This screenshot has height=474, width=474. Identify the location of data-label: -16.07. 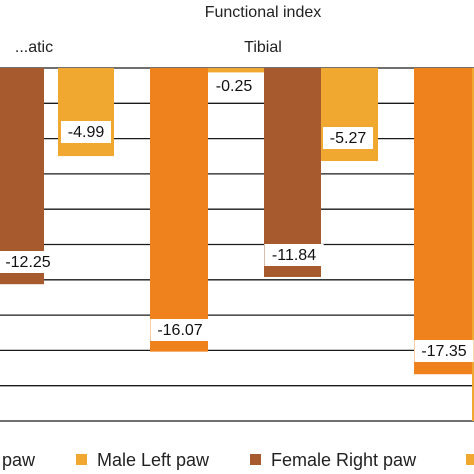
(179, 330).